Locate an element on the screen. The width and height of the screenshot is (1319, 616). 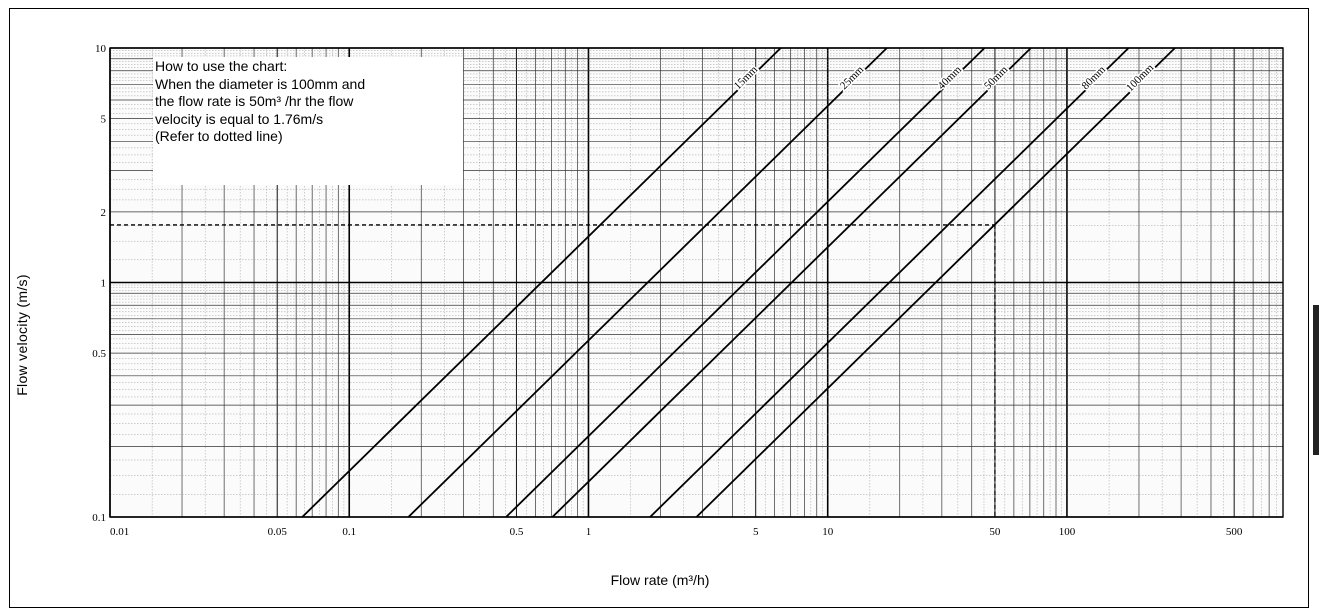
usage-note-title: How to use the chart: is located at coordinates (221, 66).